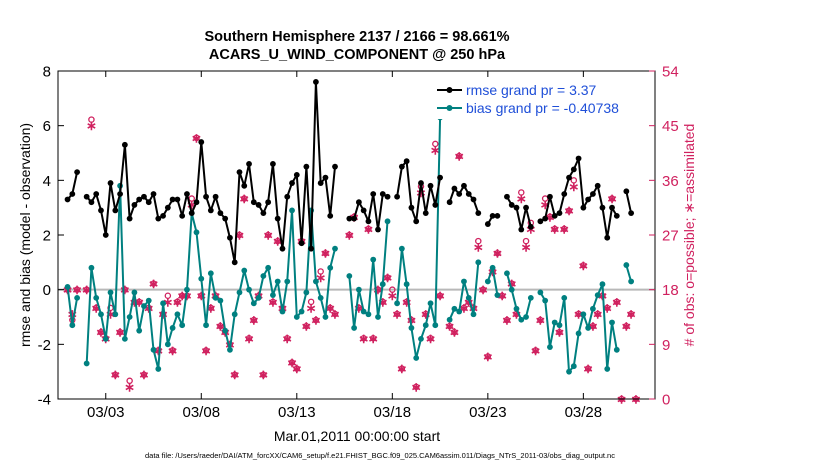 Image resolution: width=830 pixels, height=470 pixels. Describe the element at coordinates (449, 108) in the screenshot. I see `legend-bias-marker` at that location.